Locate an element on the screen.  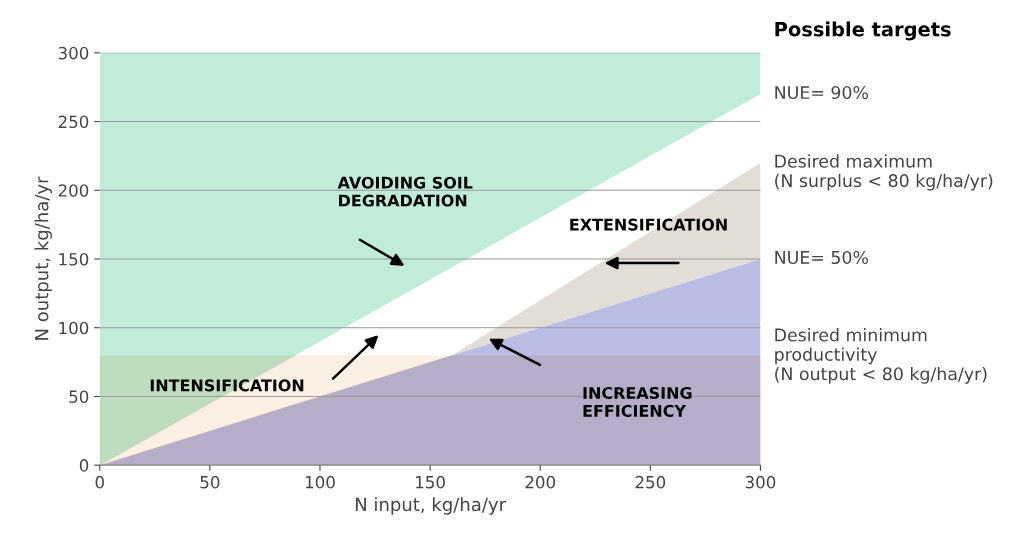
x-axis-title: N input, kg/ha/yr is located at coordinates (431, 506).